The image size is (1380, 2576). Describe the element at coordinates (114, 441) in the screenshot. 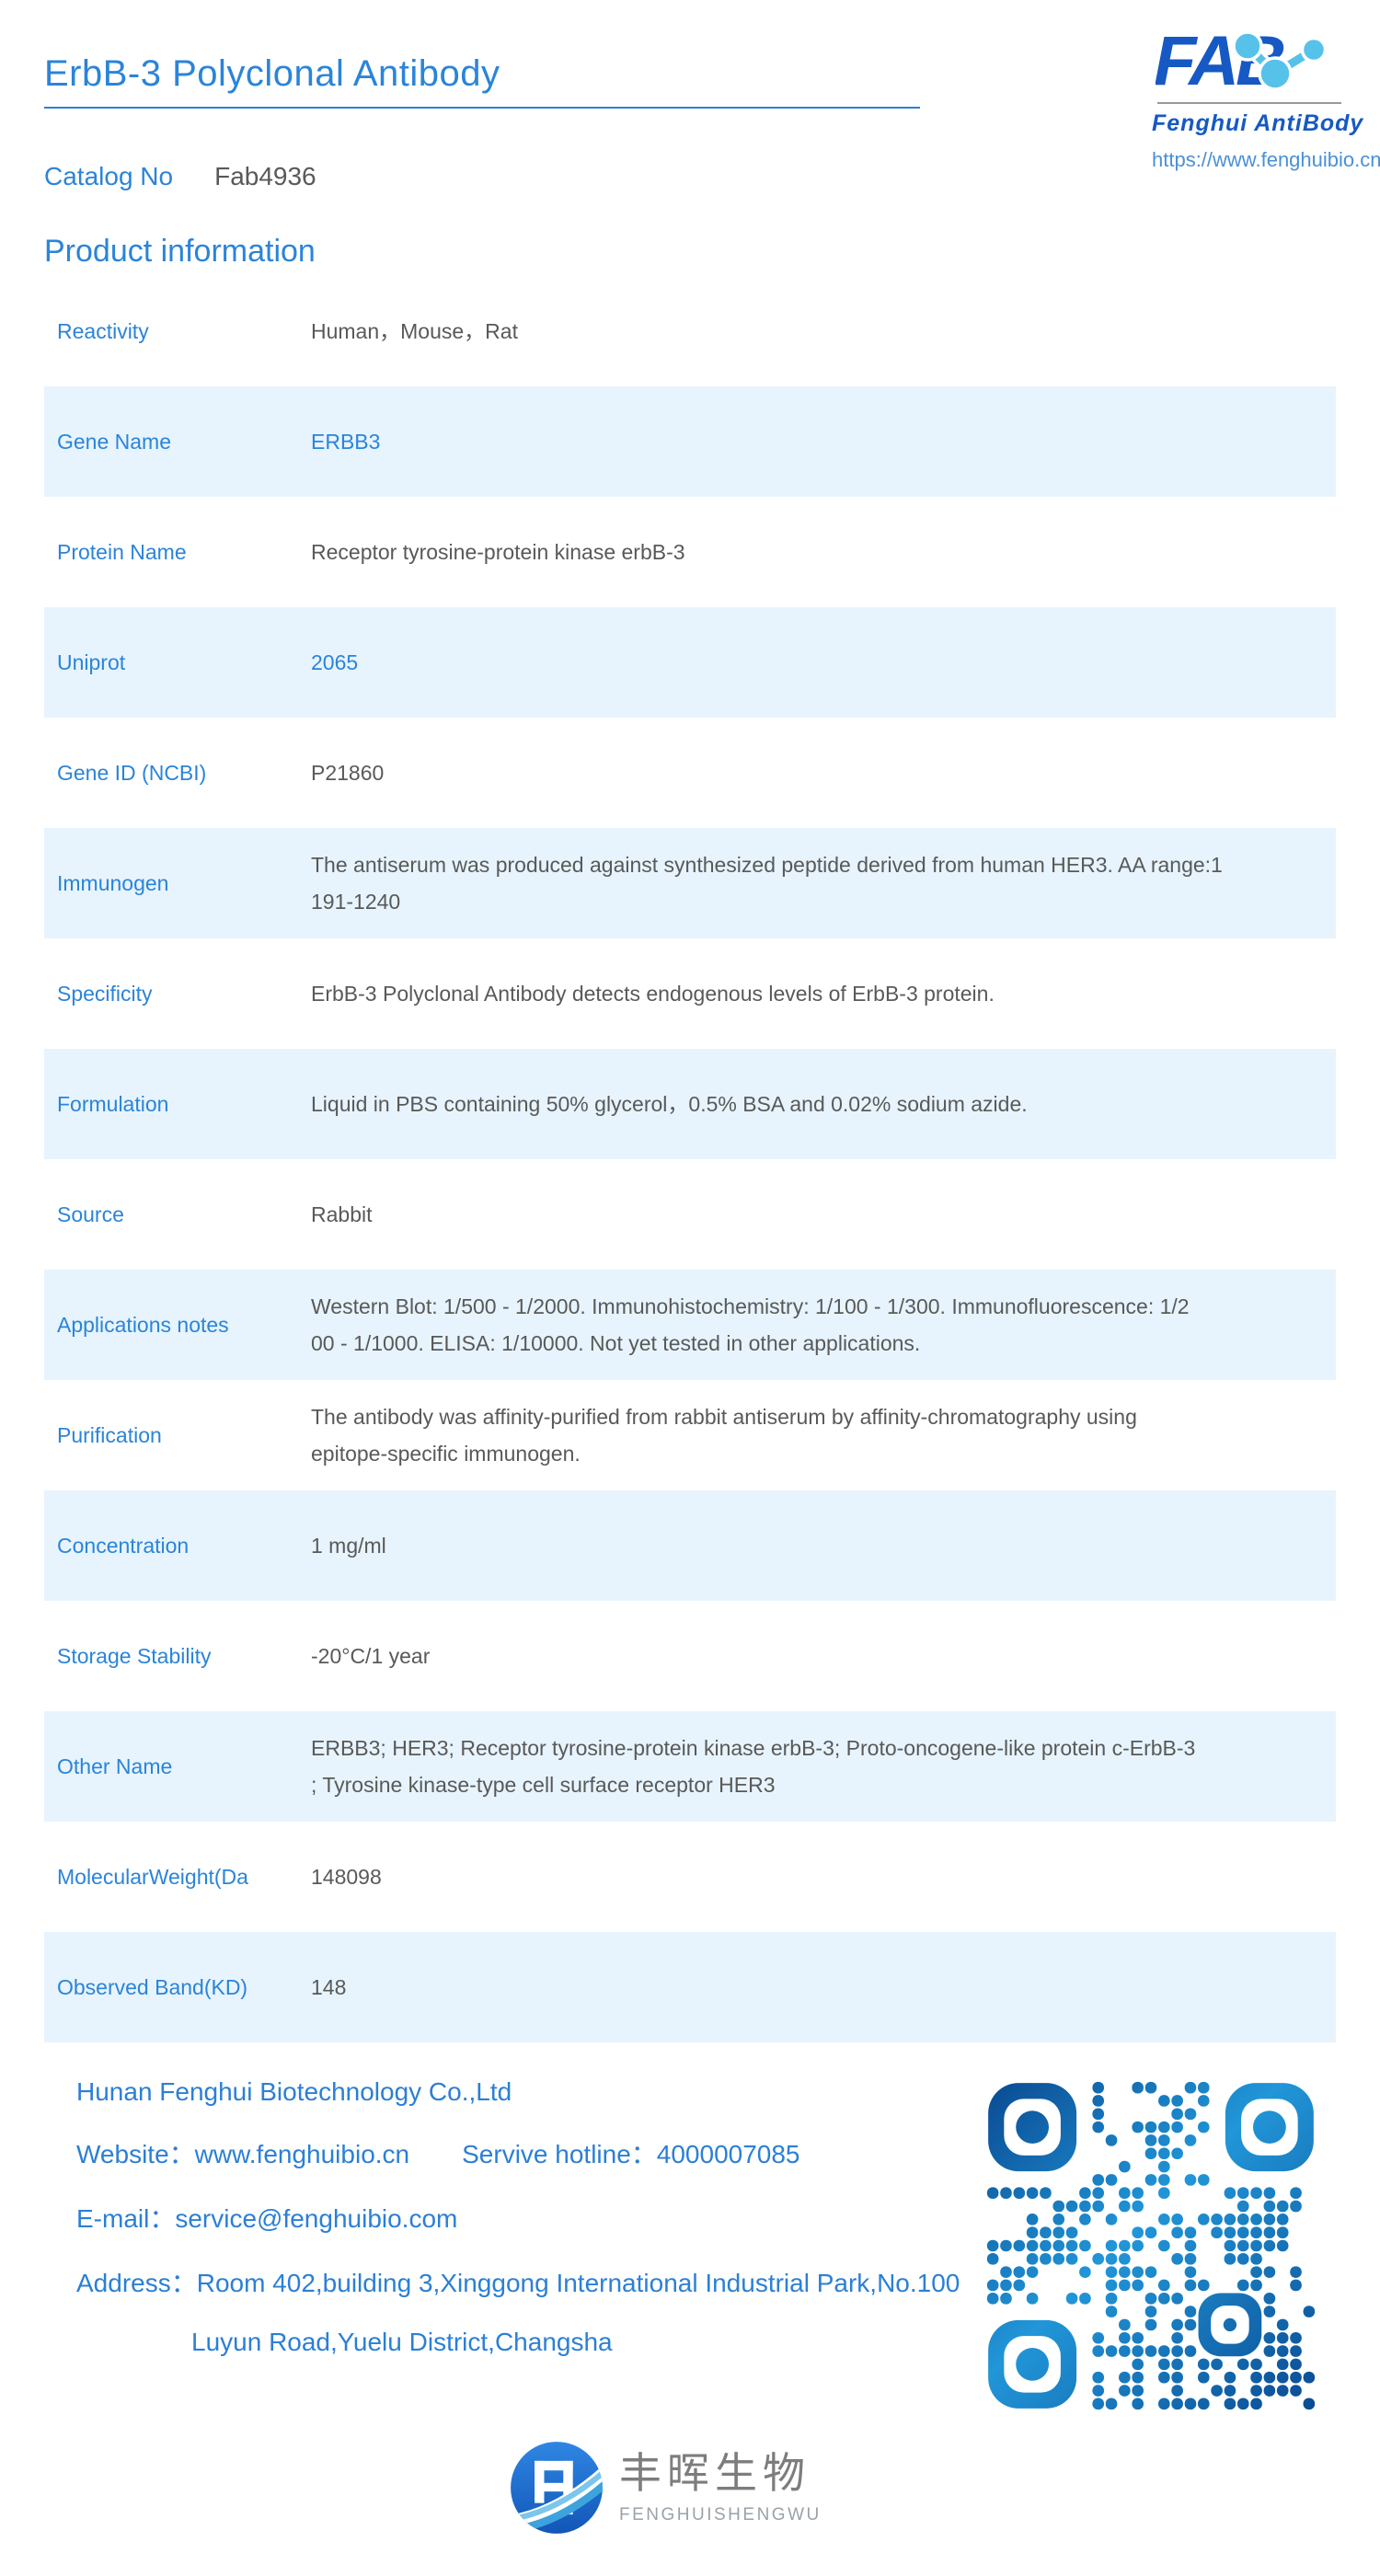

I see `row-label: Gene Name` at that location.